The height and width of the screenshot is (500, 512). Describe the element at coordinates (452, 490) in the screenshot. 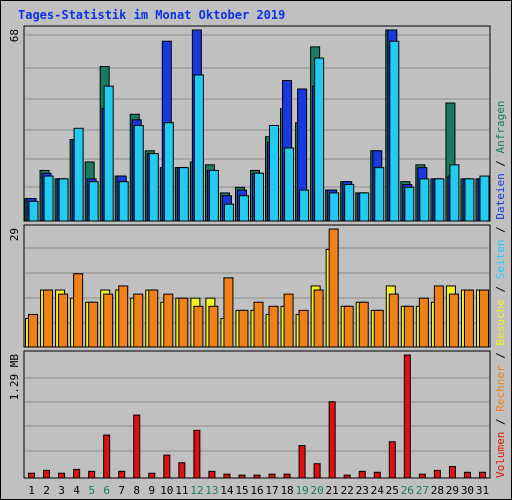

I see `x-tick-label-29: 29` at that location.